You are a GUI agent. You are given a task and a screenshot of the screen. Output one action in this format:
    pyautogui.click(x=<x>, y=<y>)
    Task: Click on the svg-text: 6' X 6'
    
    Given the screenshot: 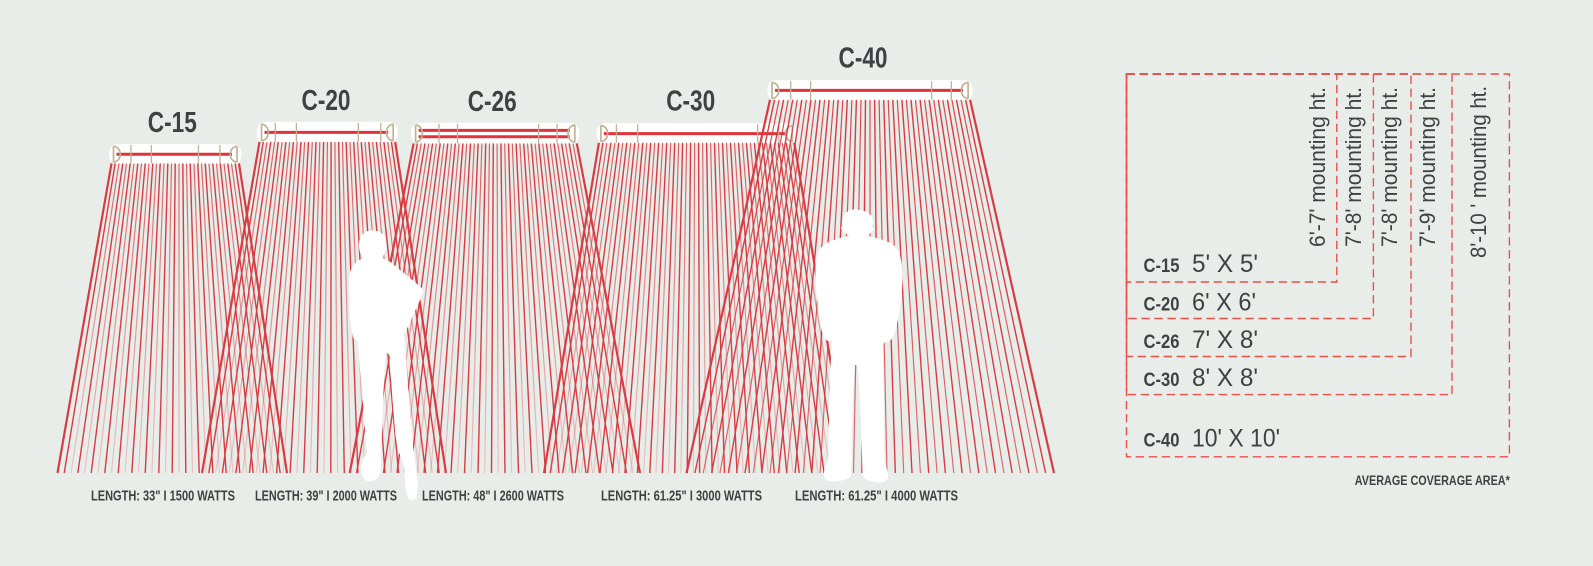 What is the action you would take?
    pyautogui.click(x=1224, y=303)
    